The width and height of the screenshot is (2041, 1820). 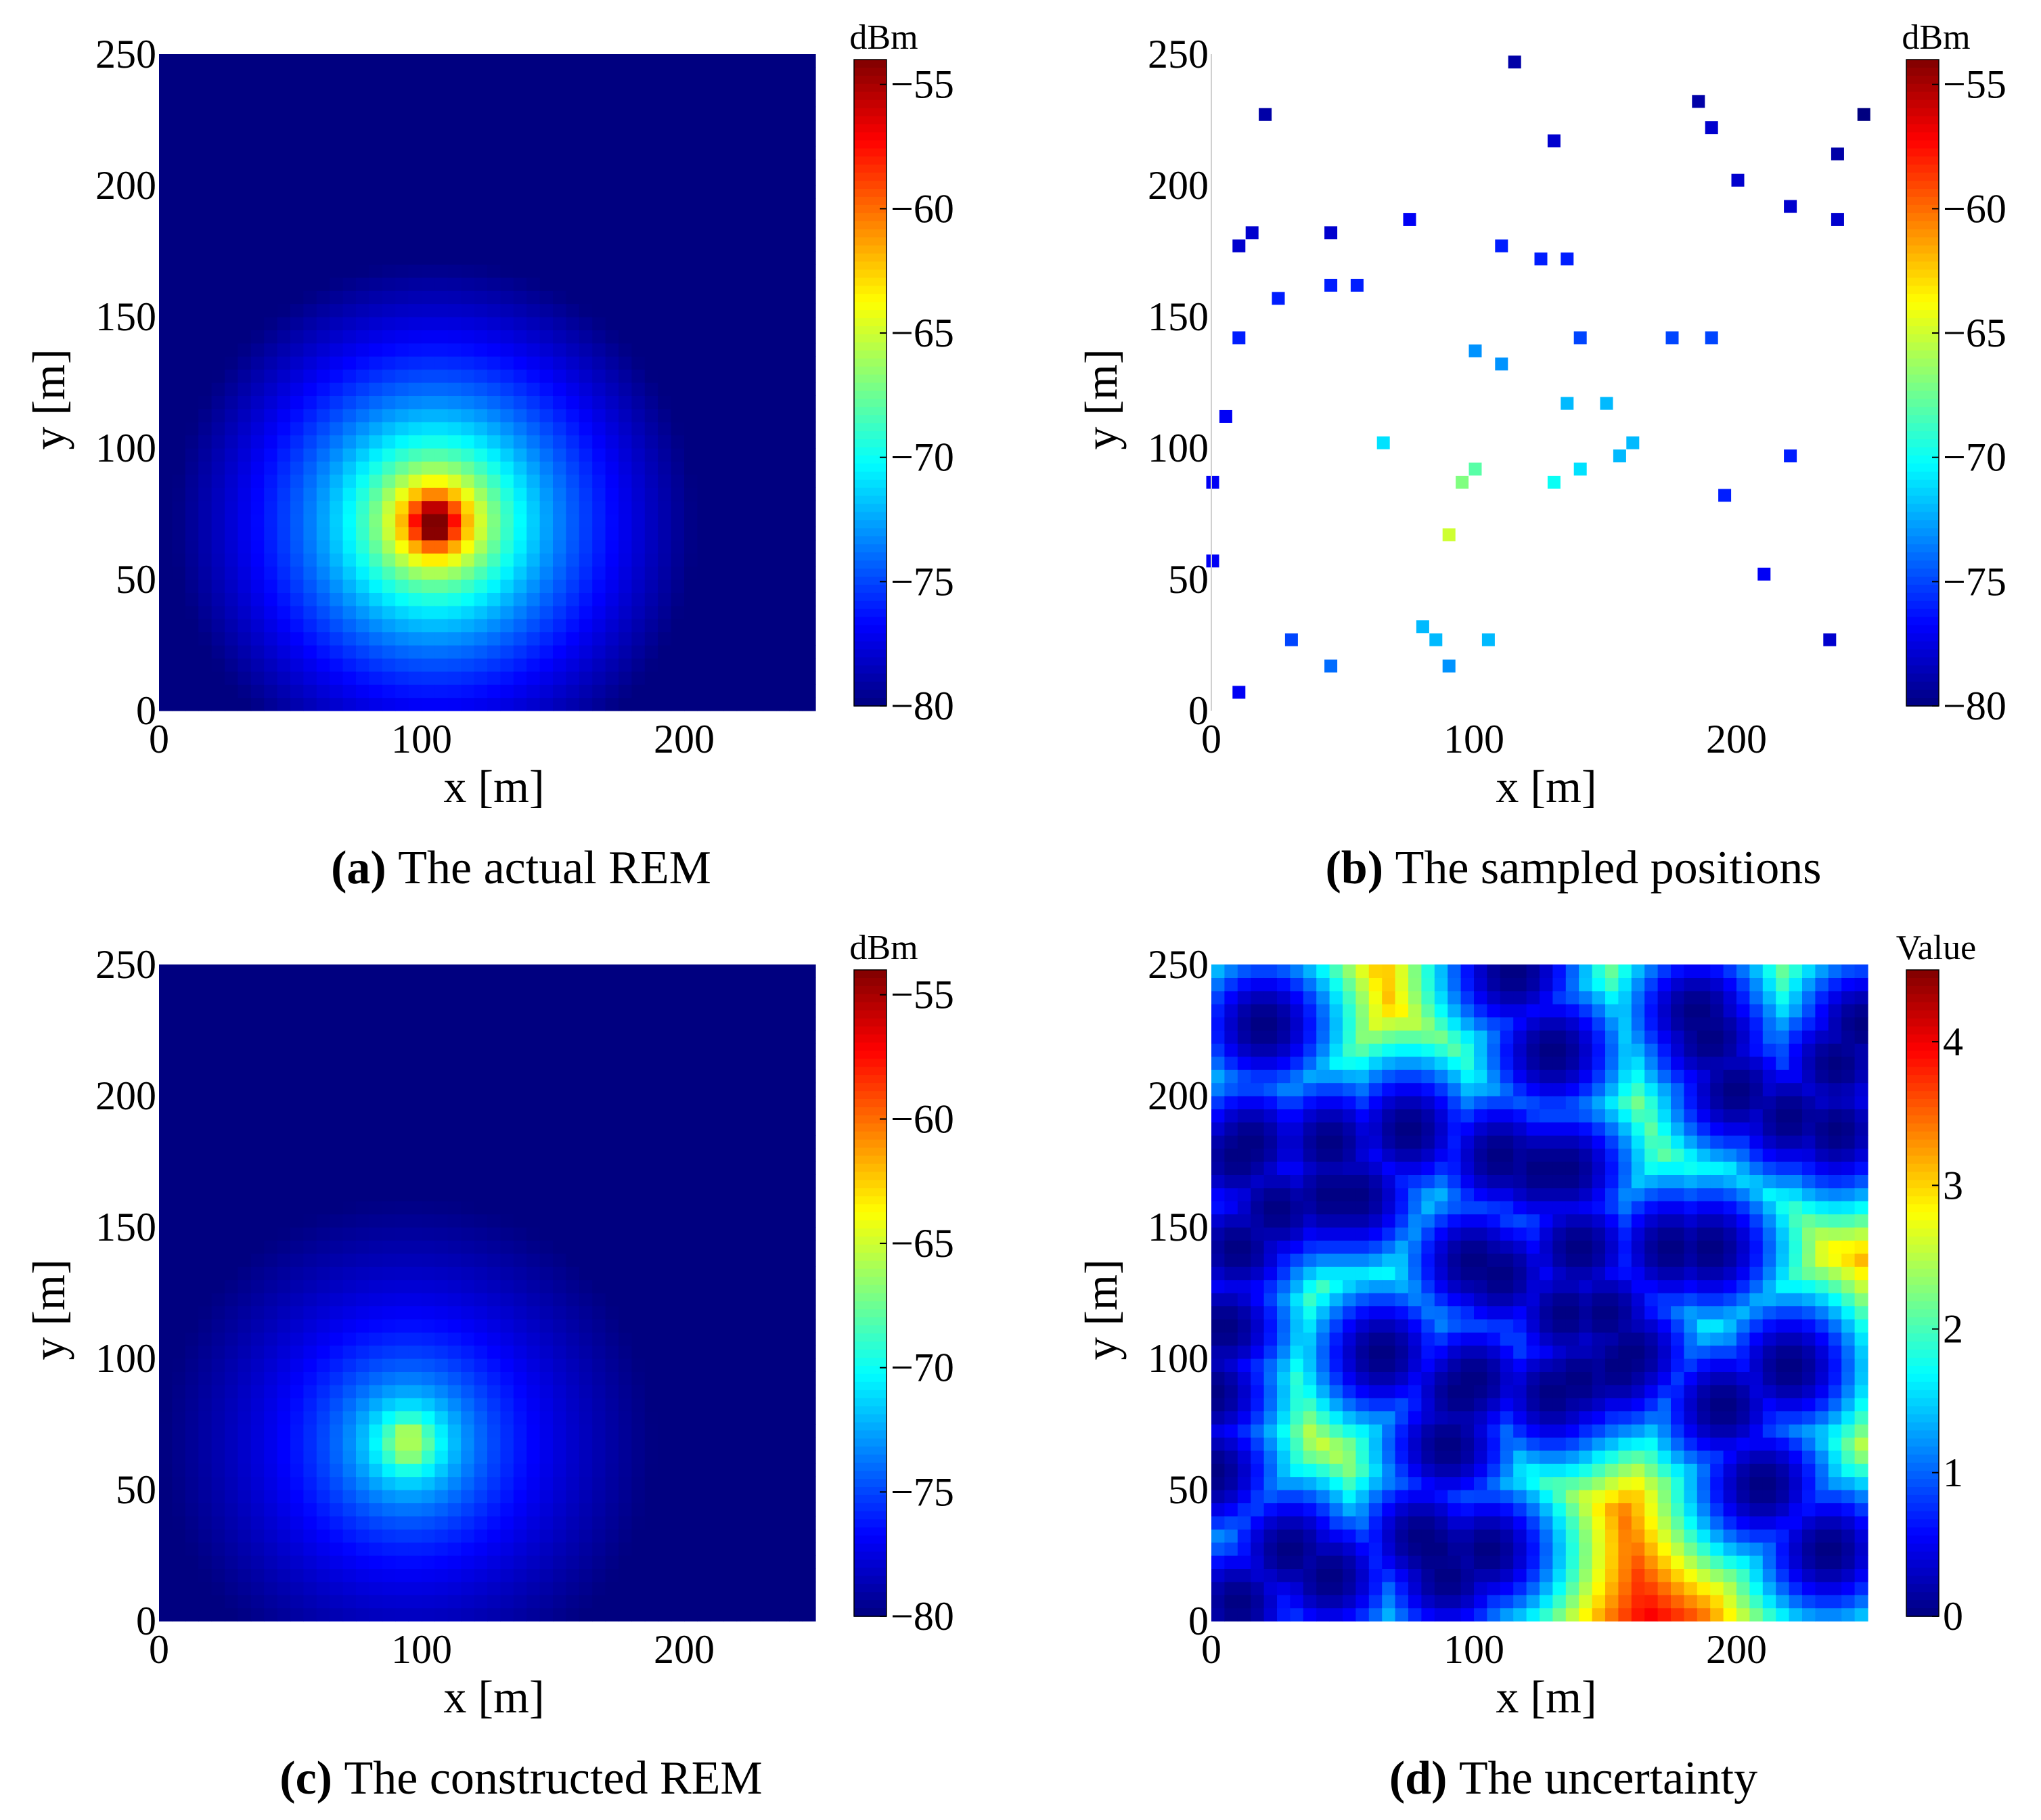 I want to click on caption-text: The actual REM, so click(x=548, y=868).